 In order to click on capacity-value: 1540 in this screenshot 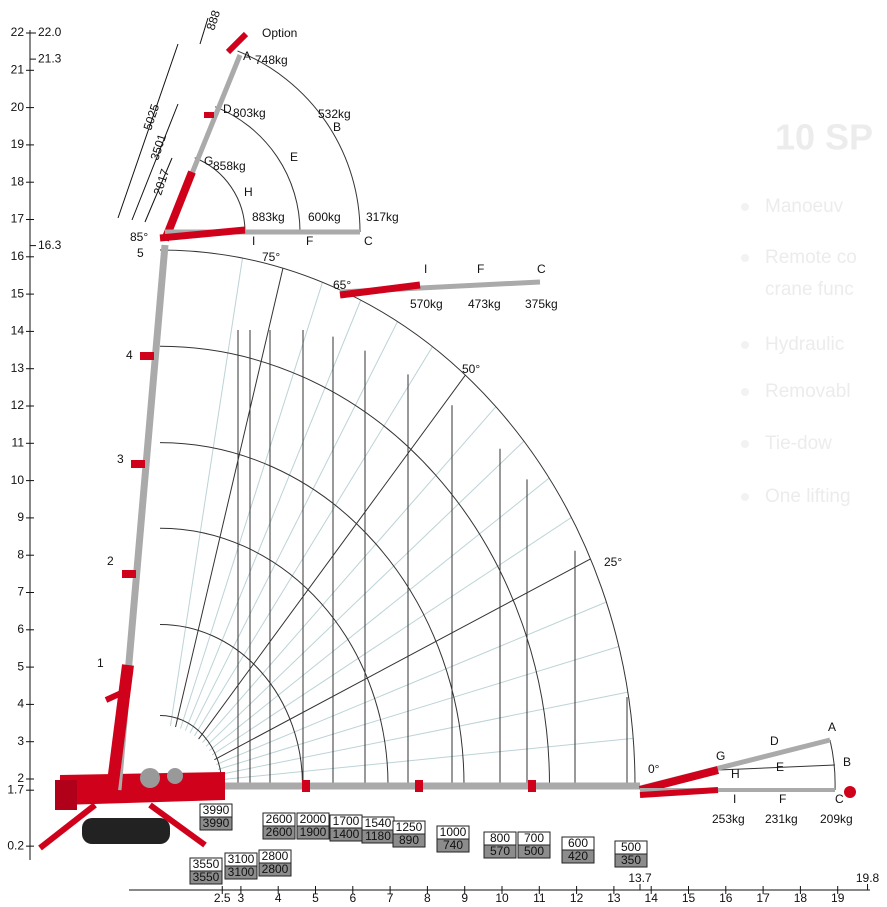, I will do `click(378, 823)`.